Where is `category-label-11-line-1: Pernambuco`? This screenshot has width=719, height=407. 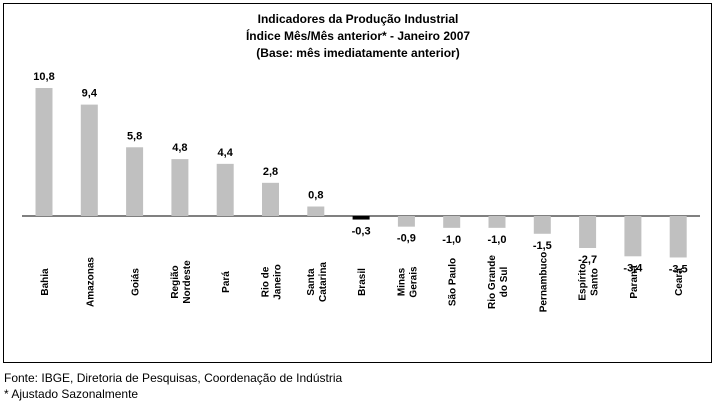 category-label-11-line-1: Pernambuco is located at coordinates (543, 282).